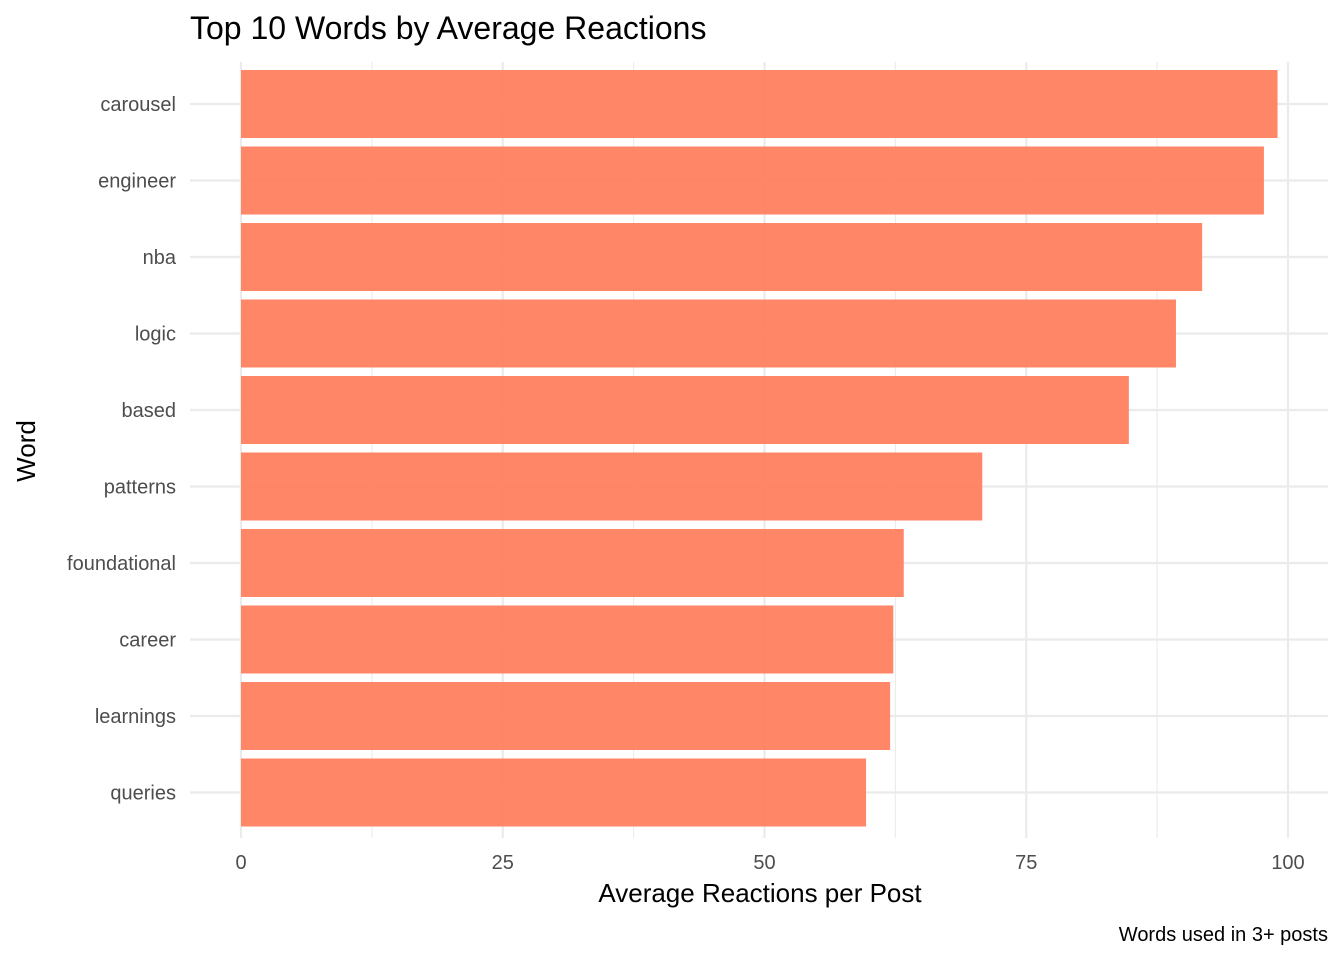 The width and height of the screenshot is (1344, 960). Describe the element at coordinates (149, 411) in the screenshot. I see `y-tick-label: based` at that location.